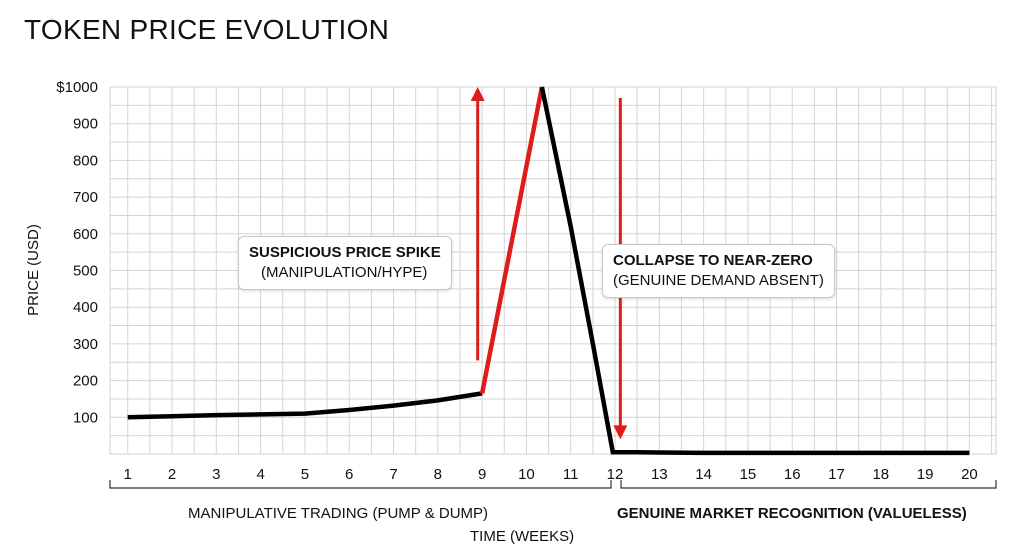  Describe the element at coordinates (438, 474) in the screenshot. I see `x-tick-label: 8` at that location.